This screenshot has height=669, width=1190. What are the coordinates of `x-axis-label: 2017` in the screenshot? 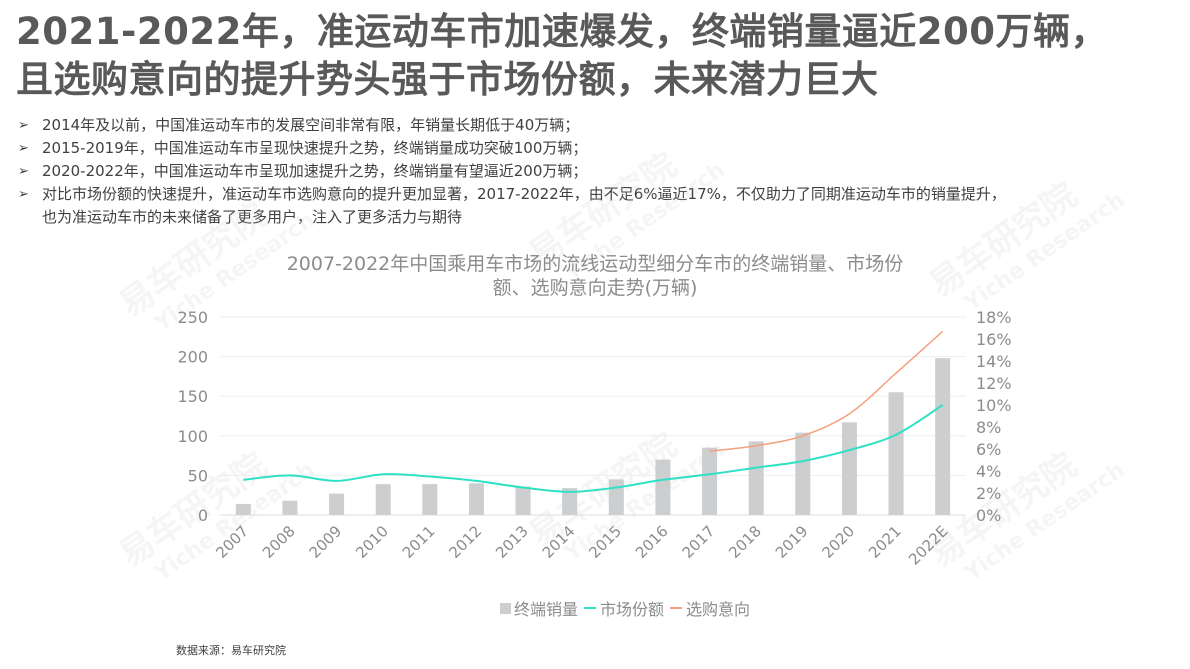 It's located at (699, 542).